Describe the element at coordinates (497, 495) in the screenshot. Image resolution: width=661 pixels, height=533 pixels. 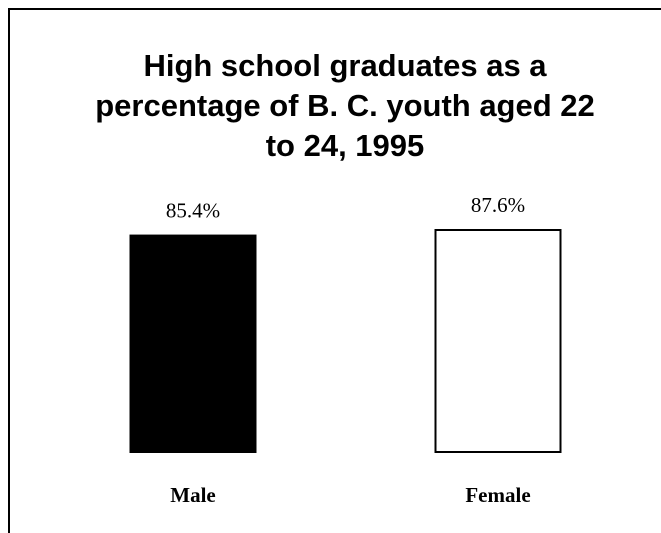
I see `x-tick-label: Female` at that location.